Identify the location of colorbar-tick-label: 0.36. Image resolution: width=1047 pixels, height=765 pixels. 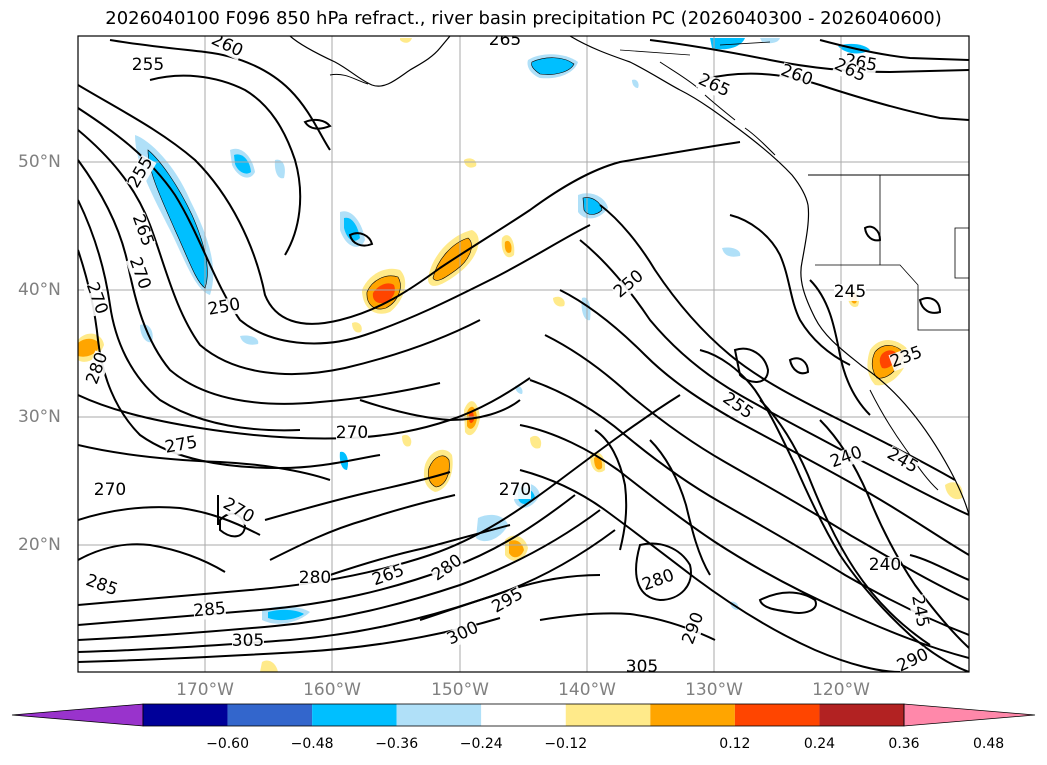
(904, 744).